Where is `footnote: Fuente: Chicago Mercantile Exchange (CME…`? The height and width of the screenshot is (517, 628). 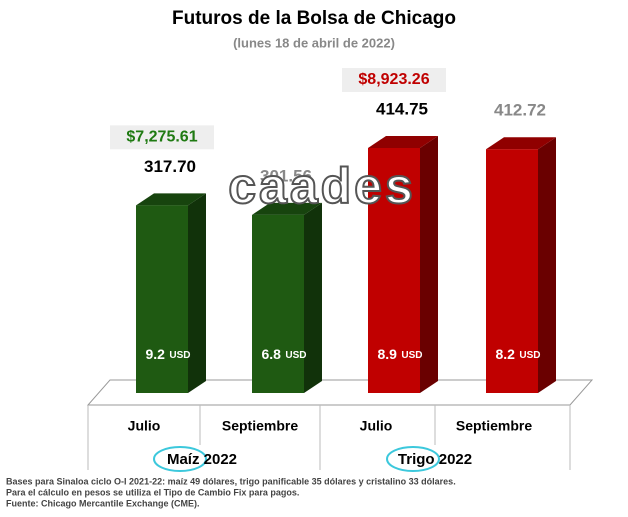
footnote: Fuente: Chicago Mercantile Exchange (CME… is located at coordinates (103, 503).